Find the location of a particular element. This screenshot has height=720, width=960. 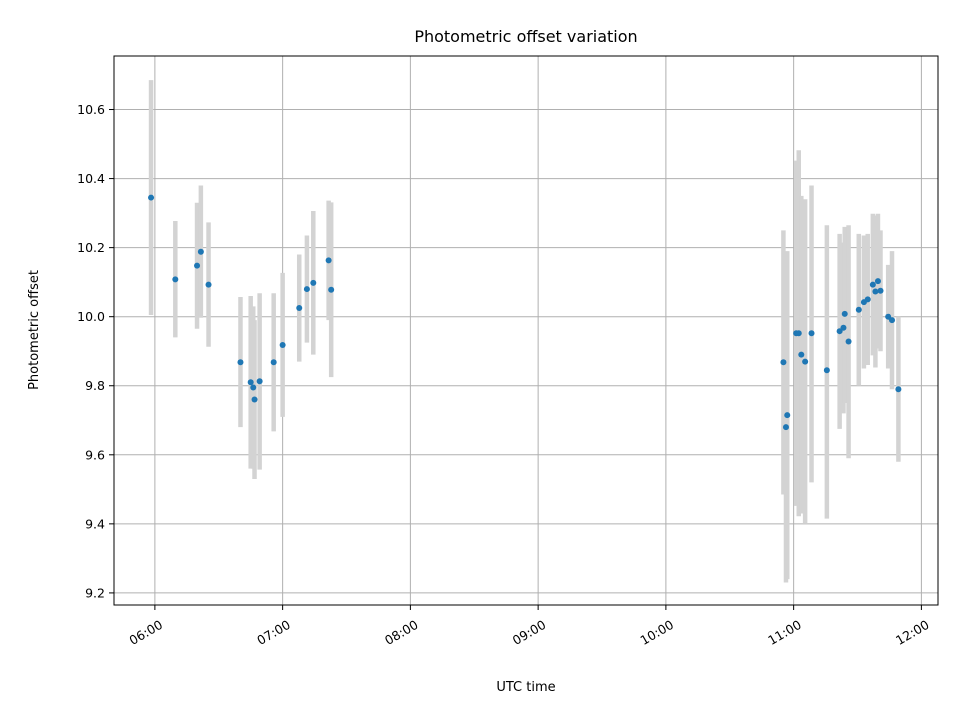

chart-title: Photometric offset variation is located at coordinates (525, 36).